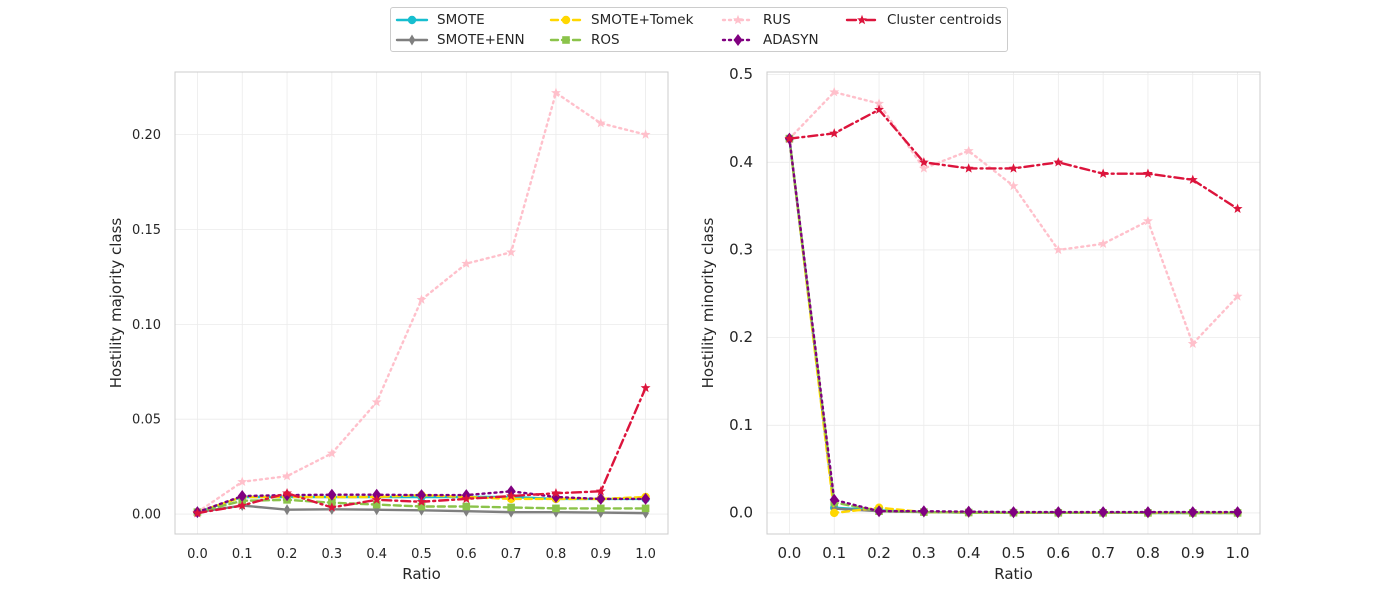  Describe the element at coordinates (461, 20) in the screenshot. I see `legend-label-smote: SMOTE` at that location.